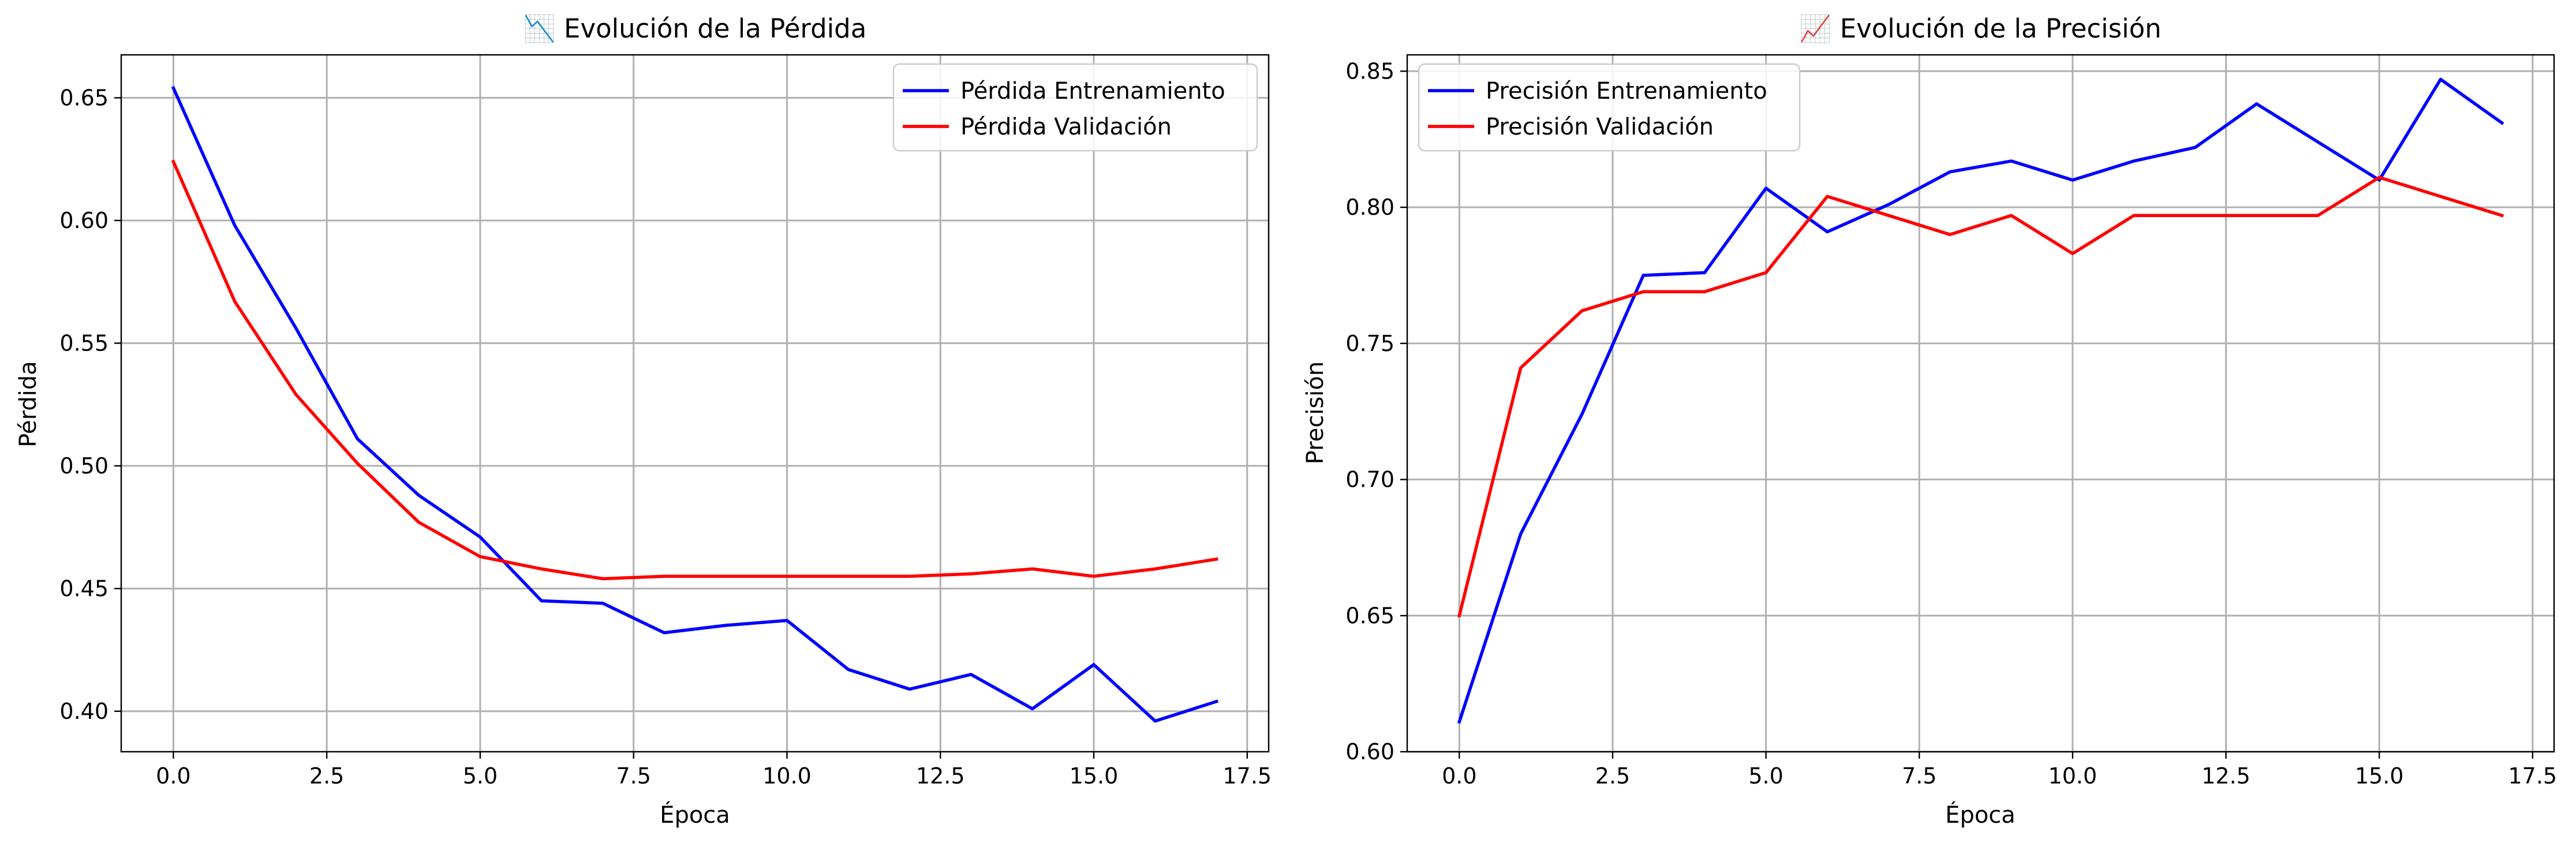  Describe the element at coordinates (84, 588) in the screenshot. I see `y-tick-label: 0.45` at that location.